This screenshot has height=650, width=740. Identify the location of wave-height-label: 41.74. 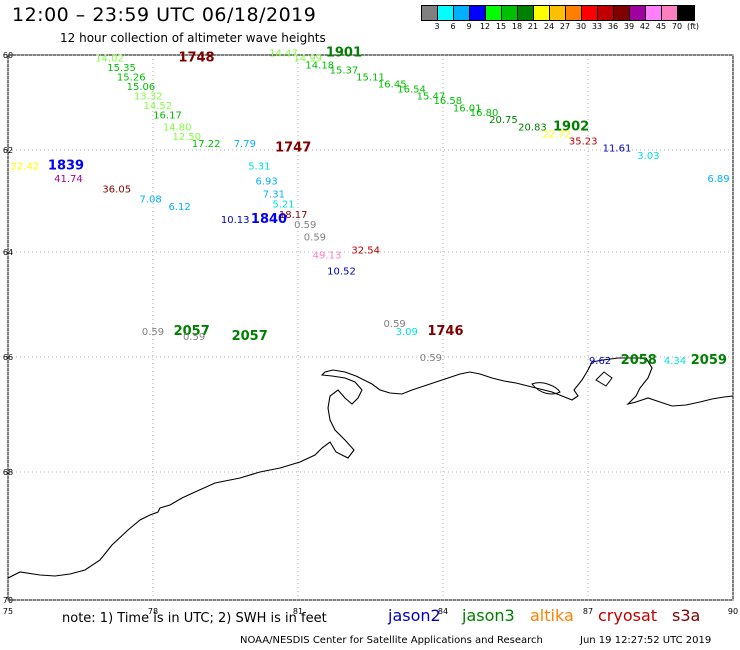
(68, 179).